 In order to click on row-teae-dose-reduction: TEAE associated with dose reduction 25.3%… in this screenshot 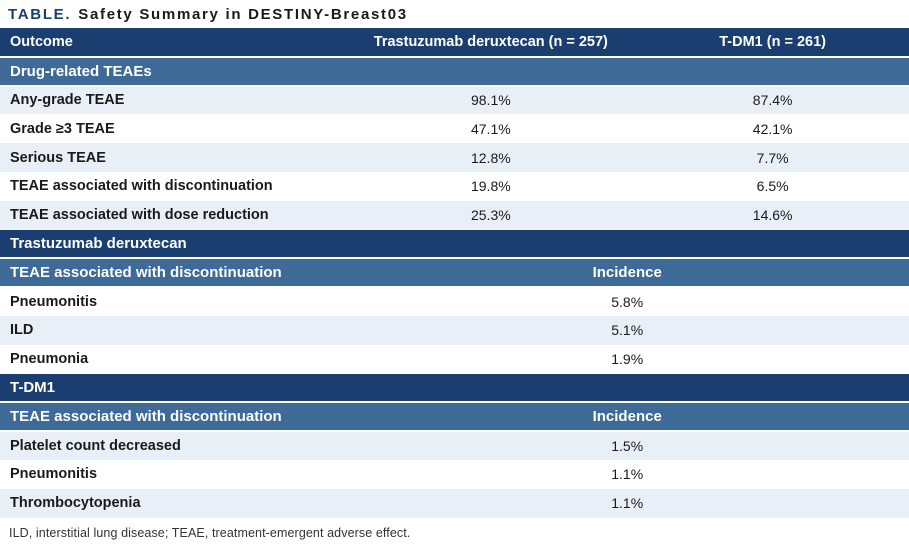, I will do `click(454, 215)`.